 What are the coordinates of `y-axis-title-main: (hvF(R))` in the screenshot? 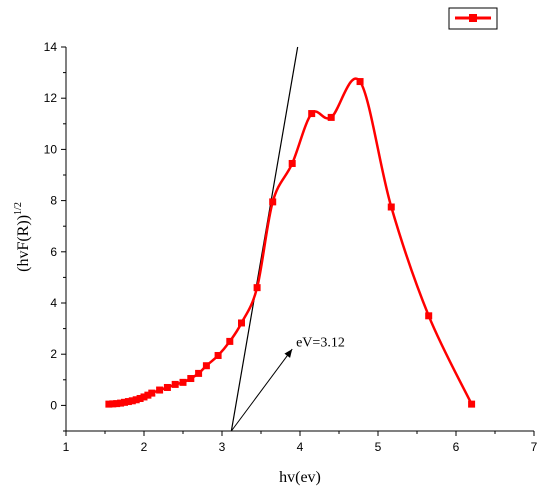 It's located at (23, 243).